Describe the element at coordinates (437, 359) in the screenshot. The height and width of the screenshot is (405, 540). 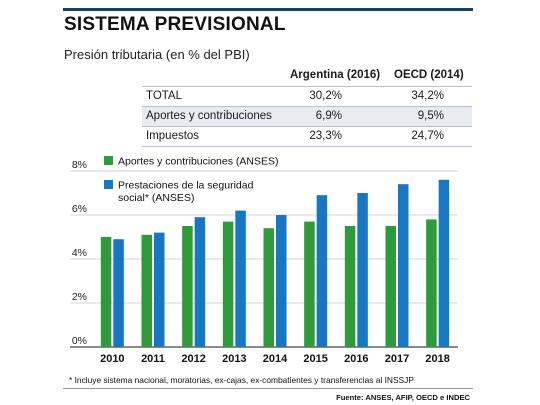
I see `x-tick-label: 2018` at that location.